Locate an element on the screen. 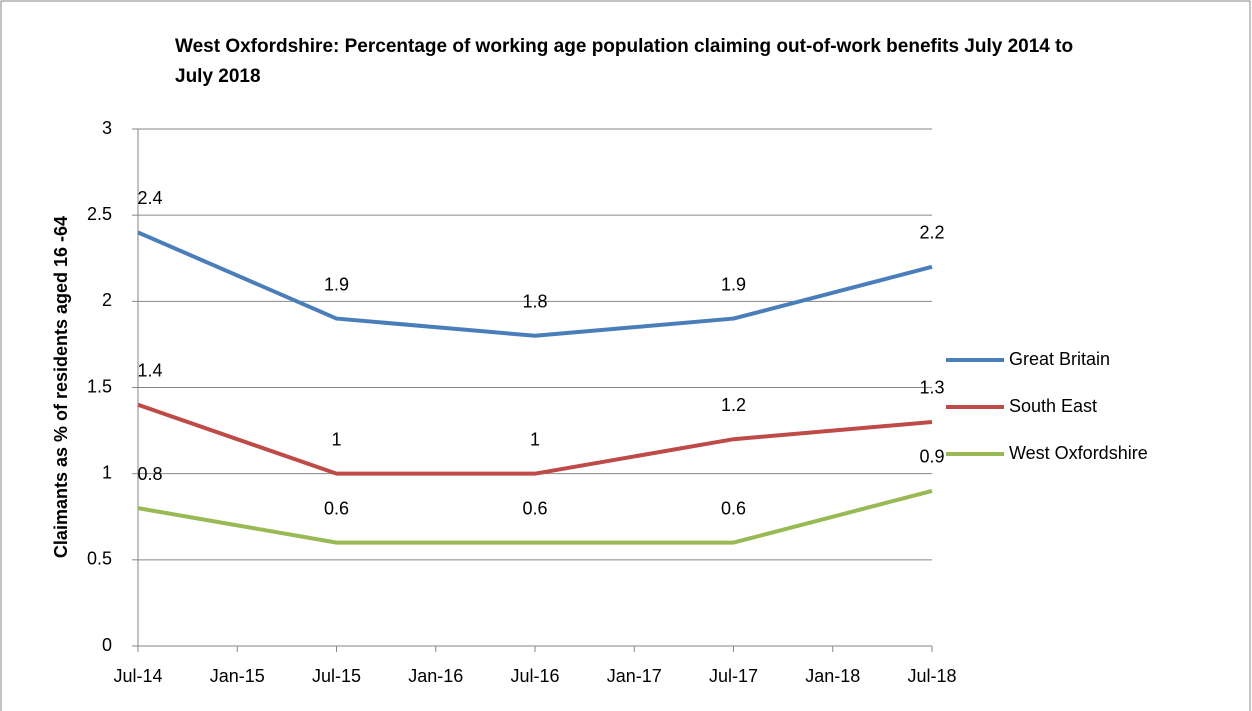 The height and width of the screenshot is (711, 1252). data-label: 1.8 is located at coordinates (534, 302).